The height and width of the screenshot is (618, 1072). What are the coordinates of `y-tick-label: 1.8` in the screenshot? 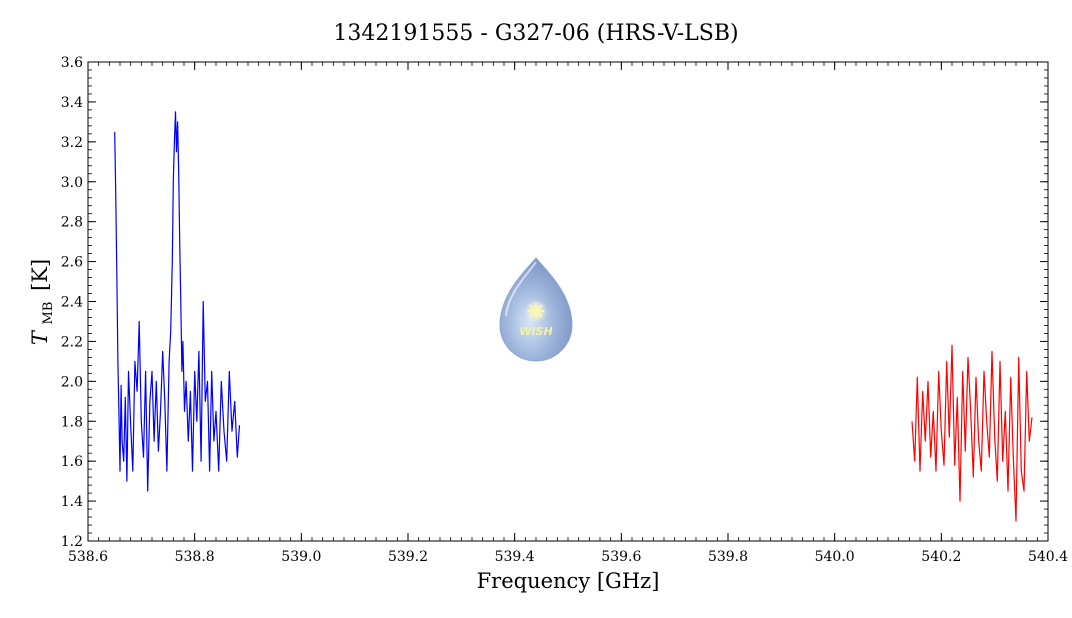 It's located at (72, 422).